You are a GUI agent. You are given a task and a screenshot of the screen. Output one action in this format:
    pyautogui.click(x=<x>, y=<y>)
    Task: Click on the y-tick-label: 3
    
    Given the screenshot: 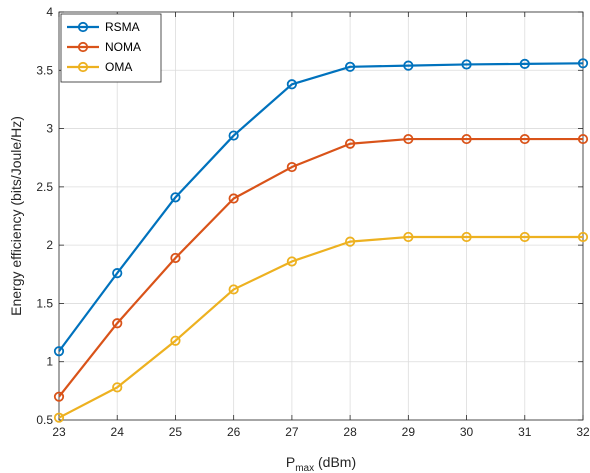 What is the action you would take?
    pyautogui.click(x=49, y=129)
    